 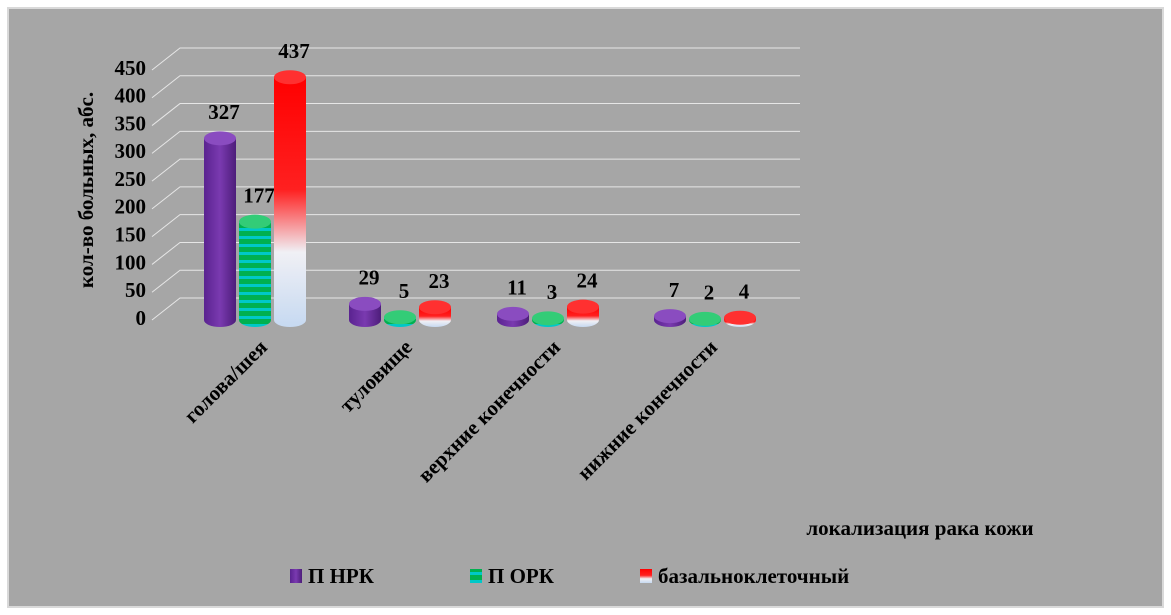 What do you see at coordinates (709, 293) in the screenshot?
I see `value-label: 2` at bounding box center [709, 293].